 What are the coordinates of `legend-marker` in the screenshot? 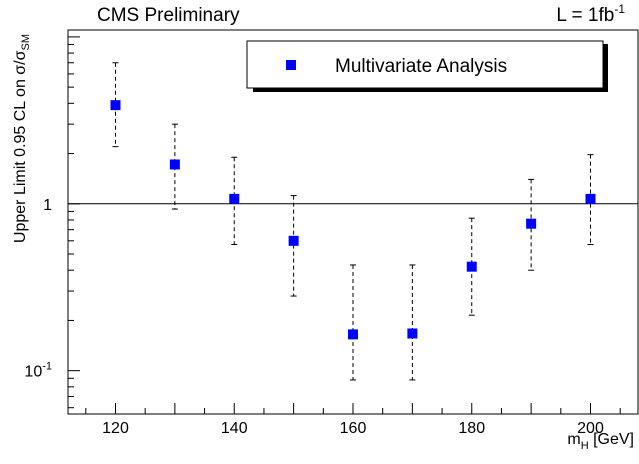 It's located at (291, 65).